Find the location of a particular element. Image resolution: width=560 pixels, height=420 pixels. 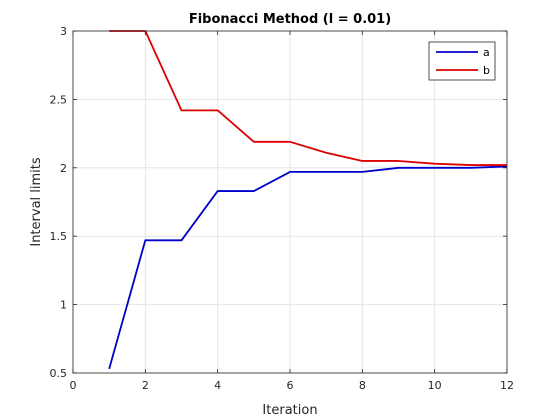

legend-box is located at coordinates (462, 61).